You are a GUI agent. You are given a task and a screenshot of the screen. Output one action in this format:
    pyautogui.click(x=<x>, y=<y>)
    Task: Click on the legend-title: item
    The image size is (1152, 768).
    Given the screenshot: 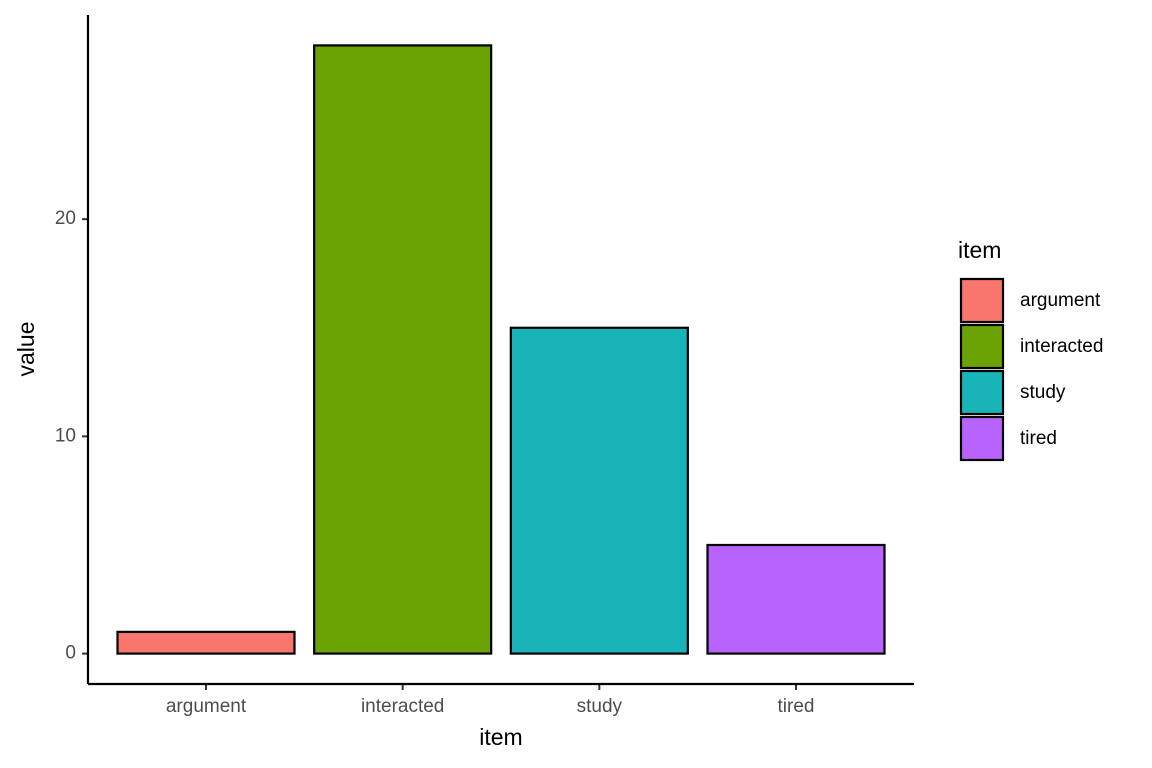 What is the action you would take?
    pyautogui.click(x=979, y=250)
    